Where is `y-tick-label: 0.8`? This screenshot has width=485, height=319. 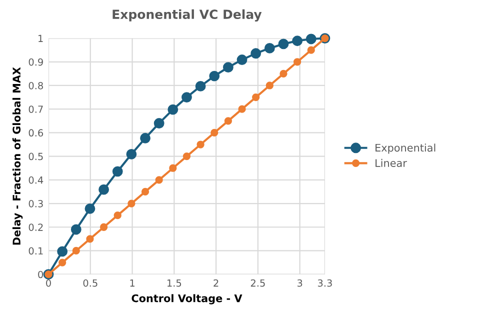 y-tick-label: 0.8 is located at coordinates (35, 86).